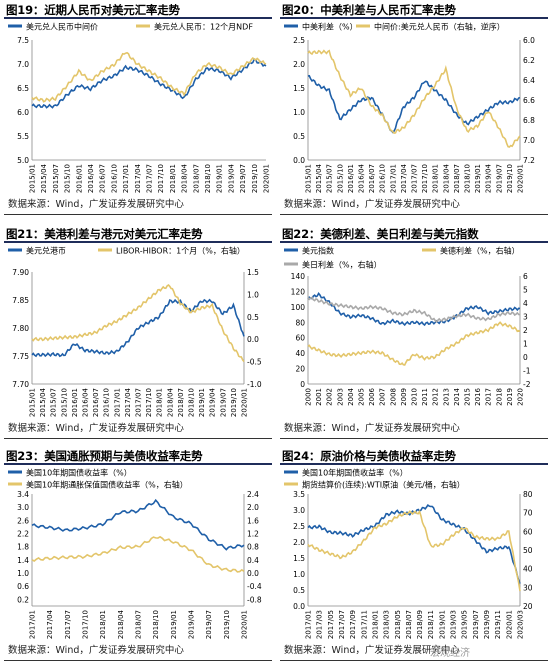  What do you see at coordinates (309, 397) in the screenshot?
I see `x-tick-label: 2000` at bounding box center [309, 397].